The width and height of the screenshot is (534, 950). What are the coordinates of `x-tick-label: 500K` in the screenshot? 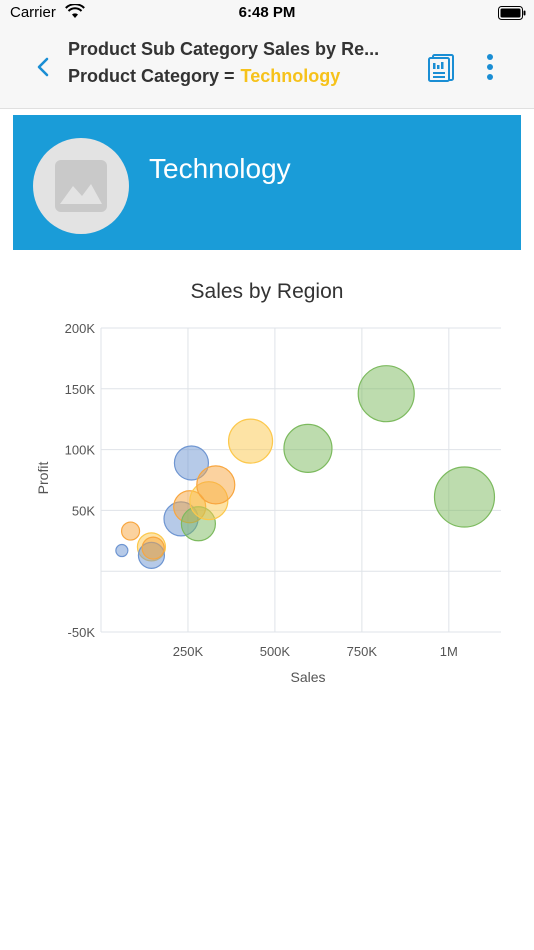 It's located at (275, 651).